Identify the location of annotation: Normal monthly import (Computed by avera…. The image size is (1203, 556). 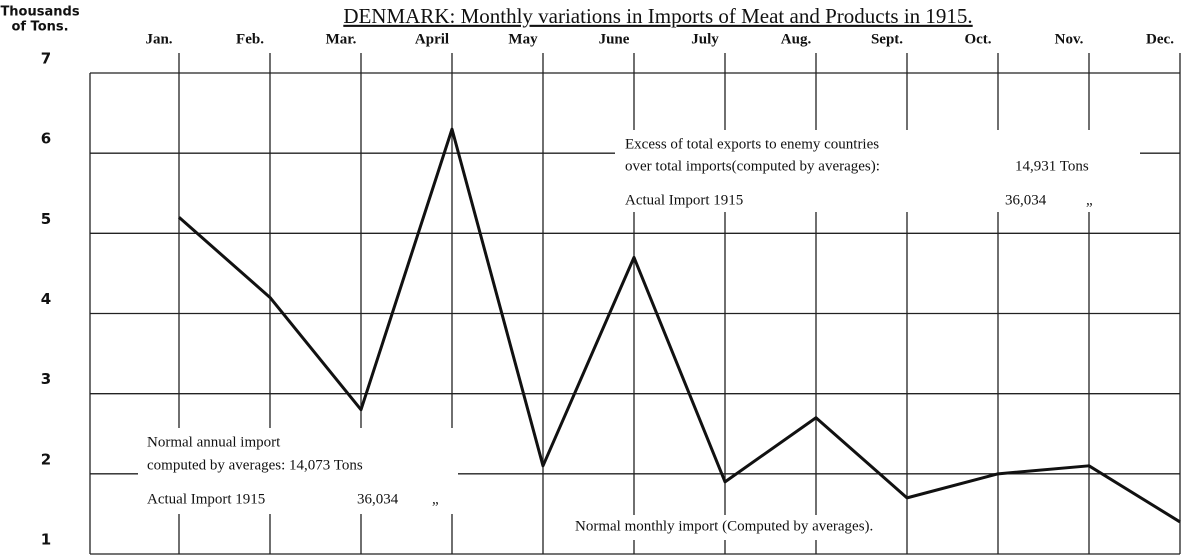
(724, 526).